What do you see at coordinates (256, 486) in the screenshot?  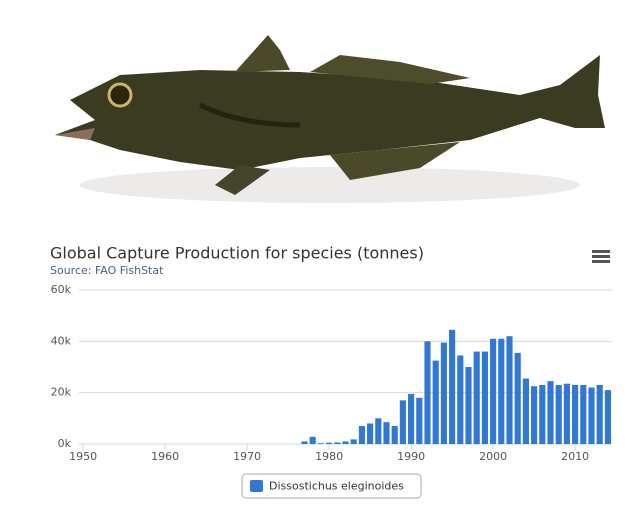 I see `legend-swatch` at bounding box center [256, 486].